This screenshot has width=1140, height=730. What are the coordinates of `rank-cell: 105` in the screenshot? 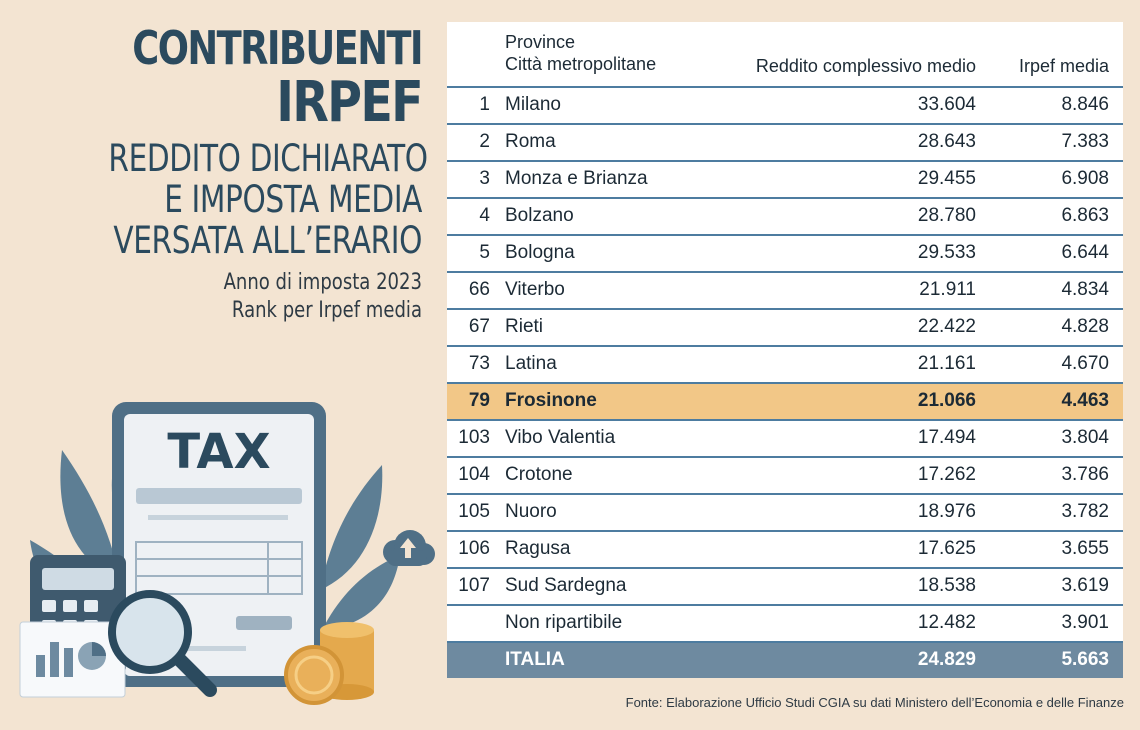 It's located at (474, 511).